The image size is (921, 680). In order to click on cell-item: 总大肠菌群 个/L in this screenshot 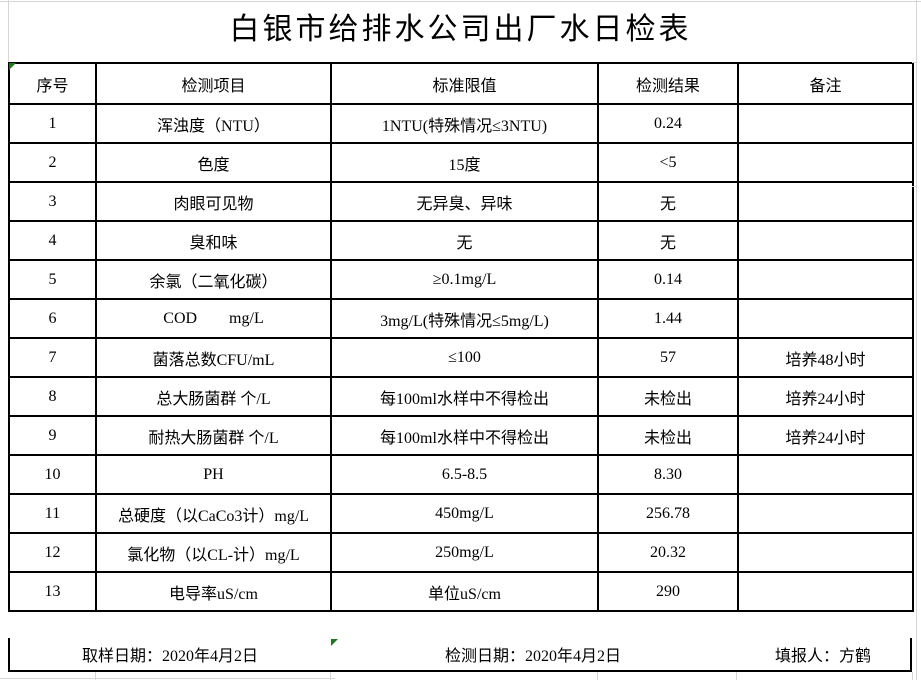, I will do `click(213, 396)`.